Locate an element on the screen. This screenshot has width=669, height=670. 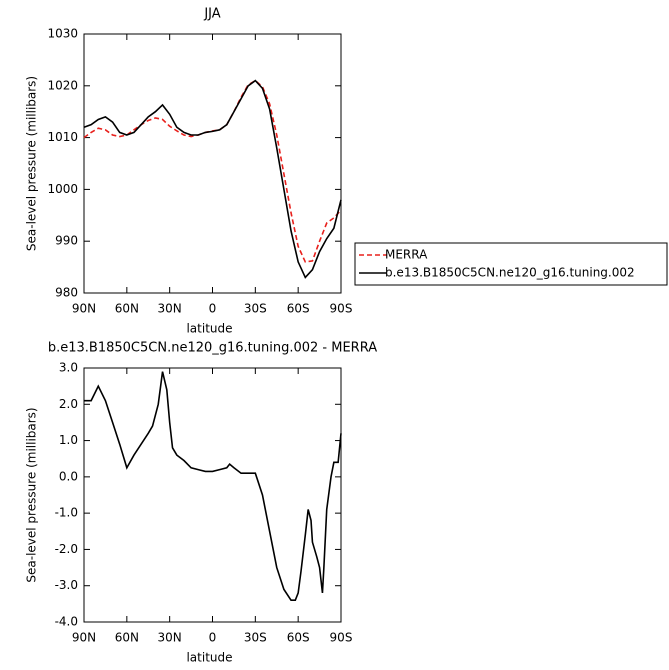
y-tick-label: 1020 is located at coordinates (62, 85).